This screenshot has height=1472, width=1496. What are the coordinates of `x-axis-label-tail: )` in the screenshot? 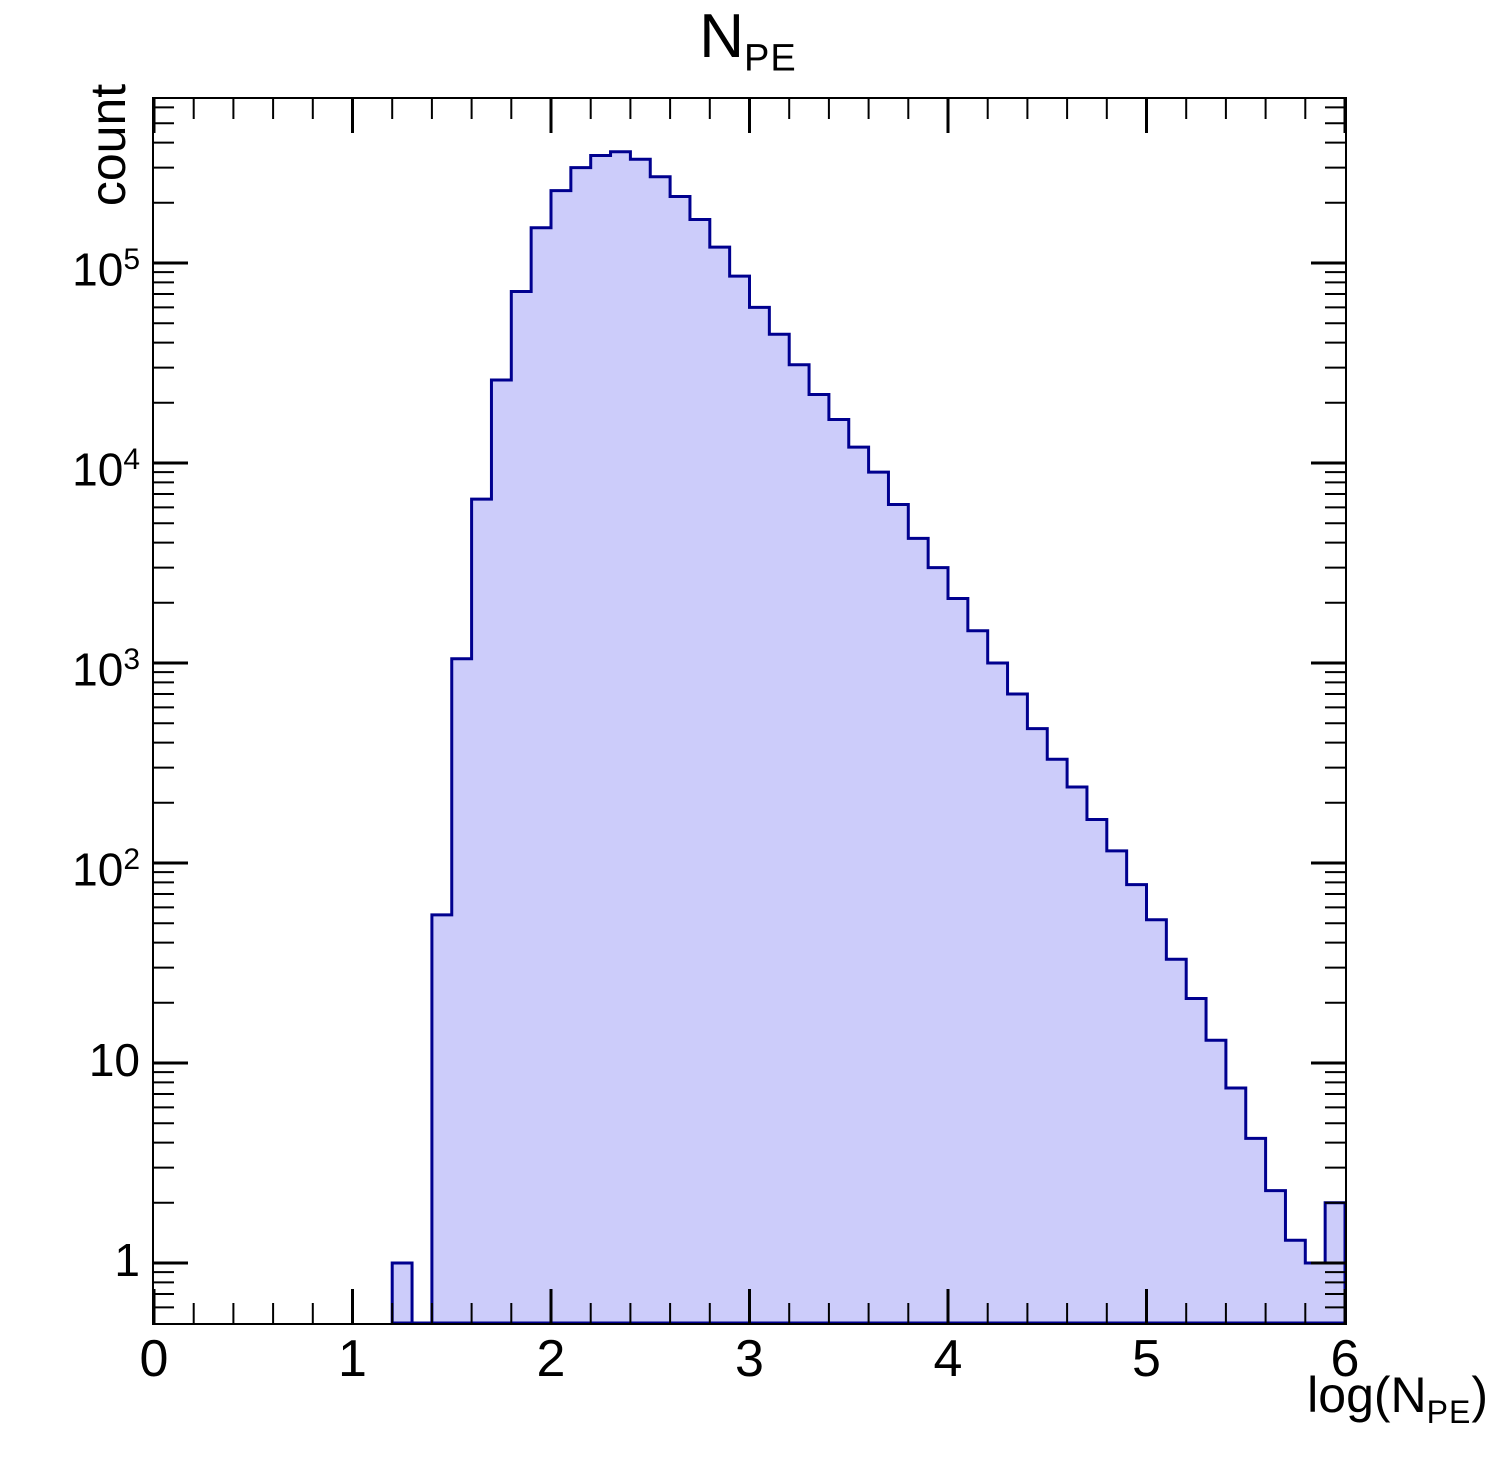 It's located at (1479, 1395).